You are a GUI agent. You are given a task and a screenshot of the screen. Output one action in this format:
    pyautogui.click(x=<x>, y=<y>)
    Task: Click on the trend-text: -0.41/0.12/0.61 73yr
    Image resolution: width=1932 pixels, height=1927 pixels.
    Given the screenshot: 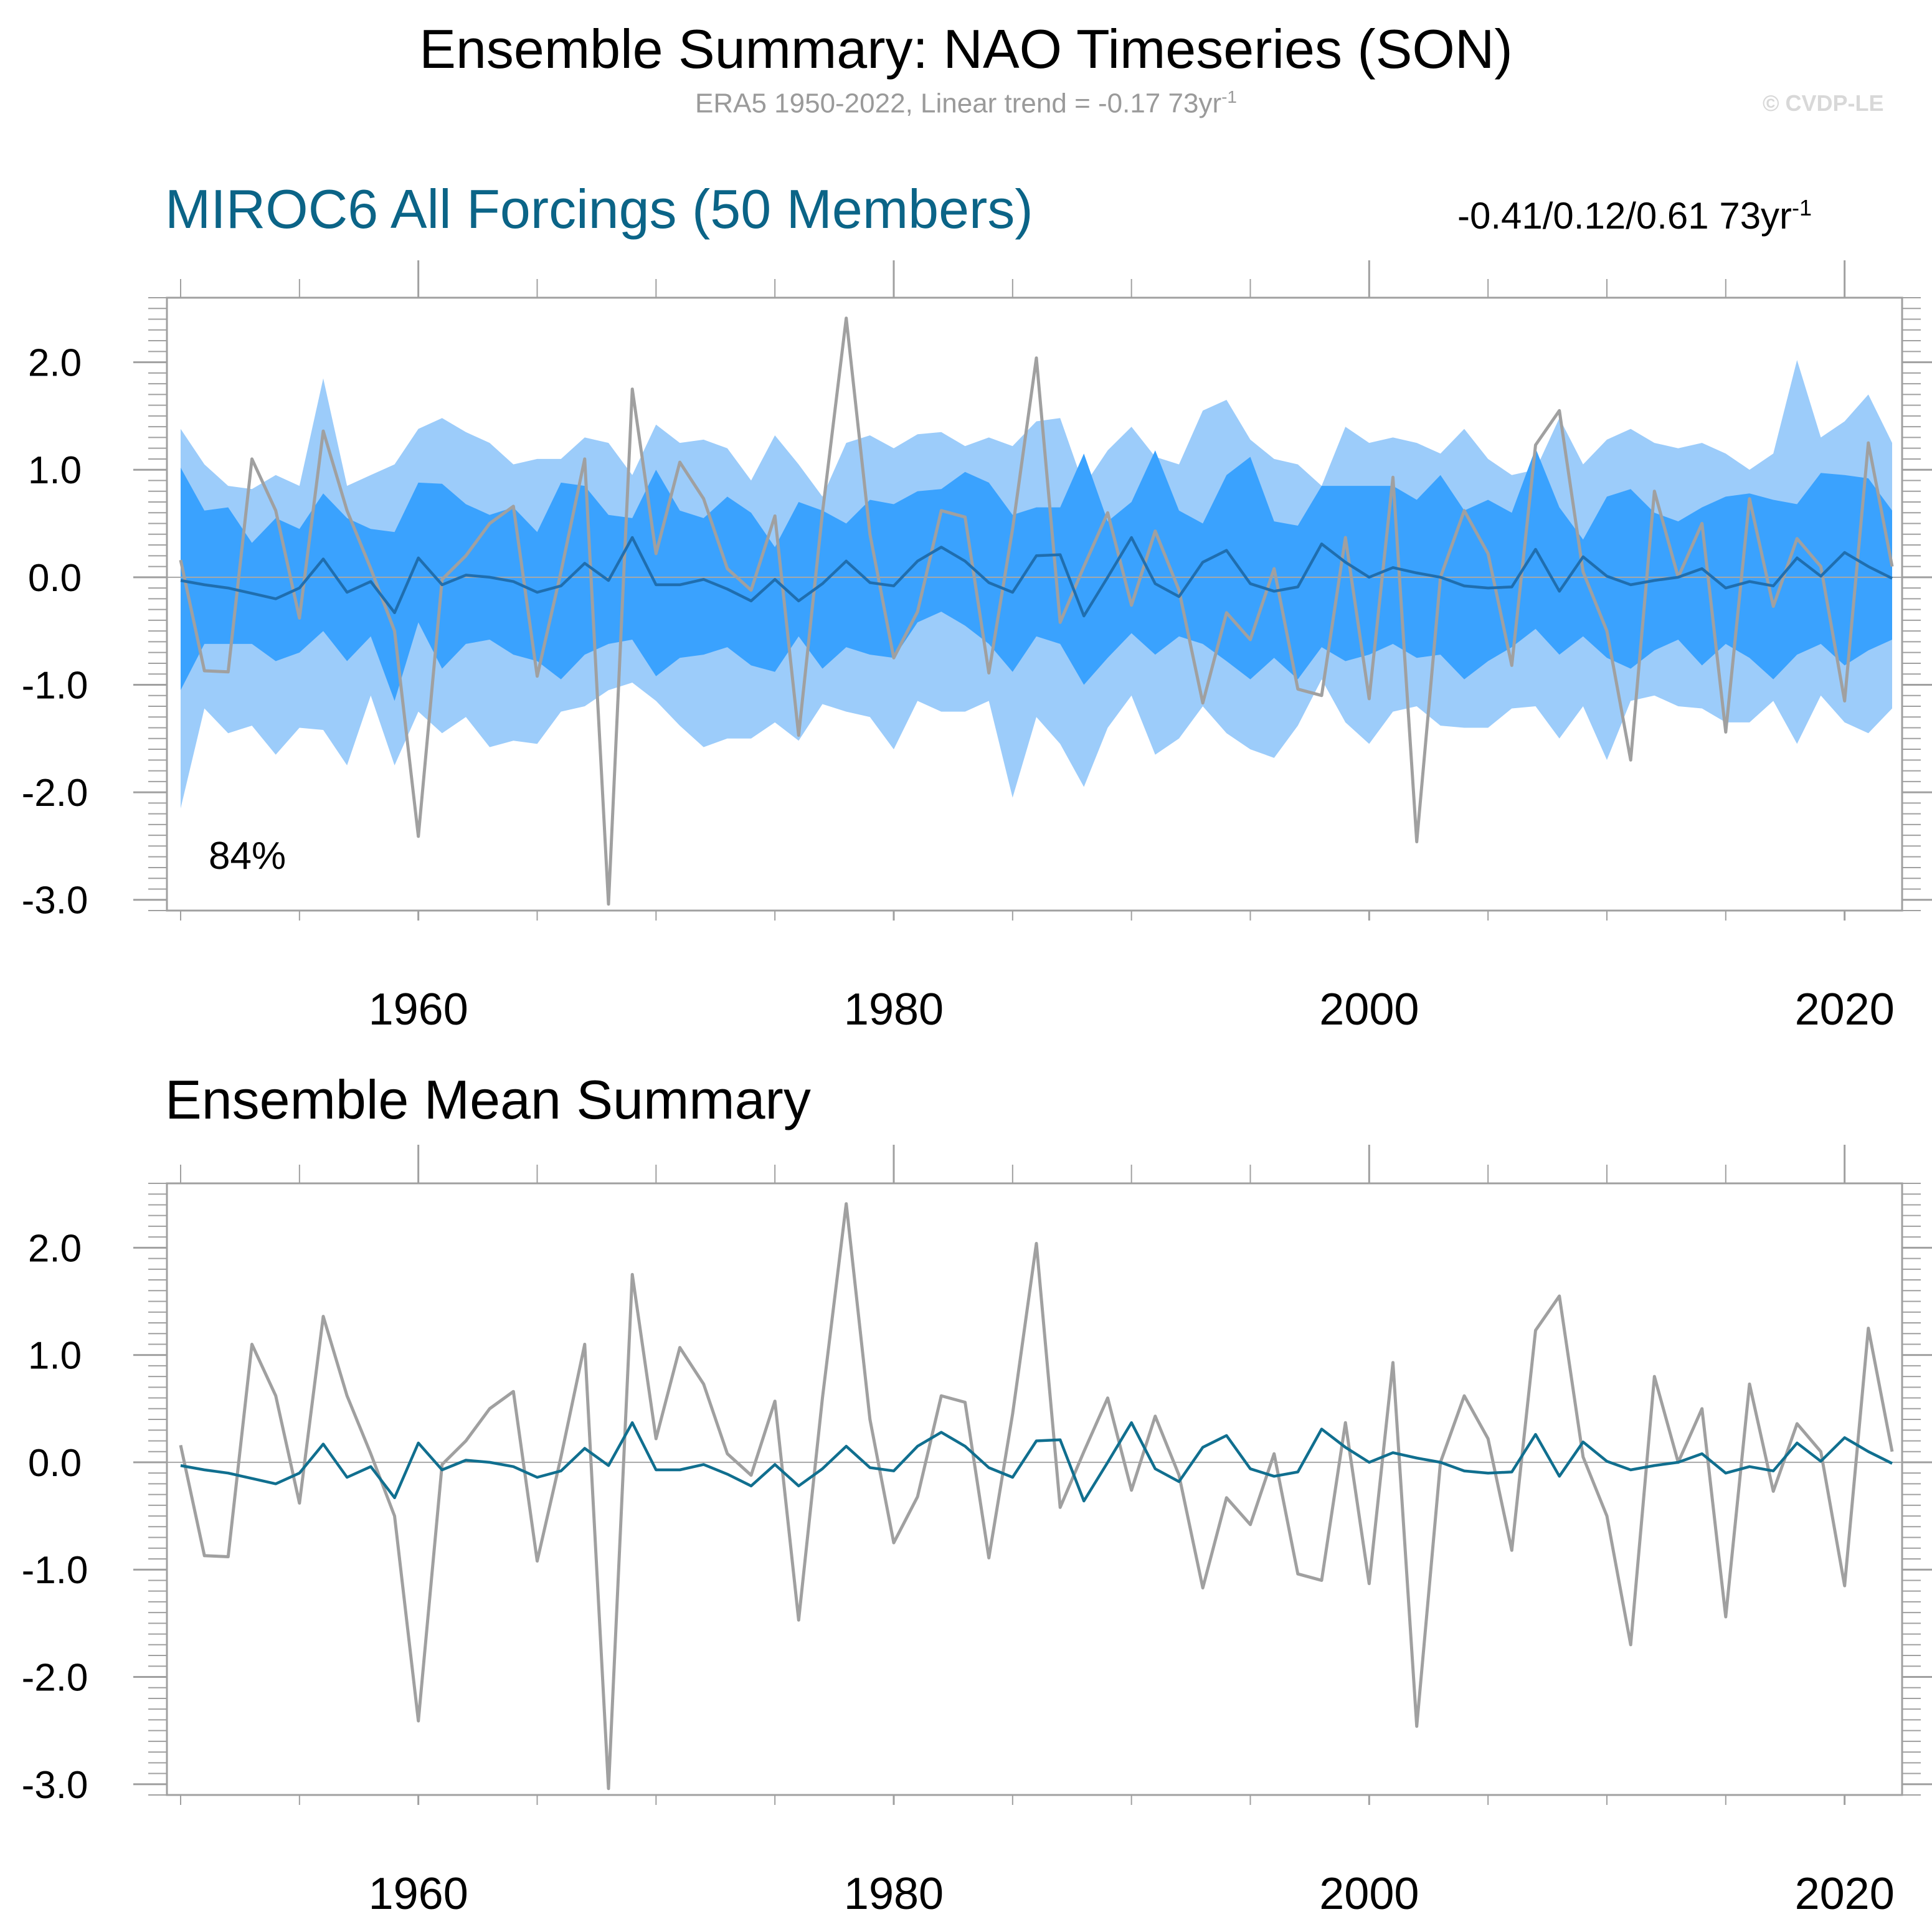 What is the action you would take?
    pyautogui.click(x=1624, y=216)
    